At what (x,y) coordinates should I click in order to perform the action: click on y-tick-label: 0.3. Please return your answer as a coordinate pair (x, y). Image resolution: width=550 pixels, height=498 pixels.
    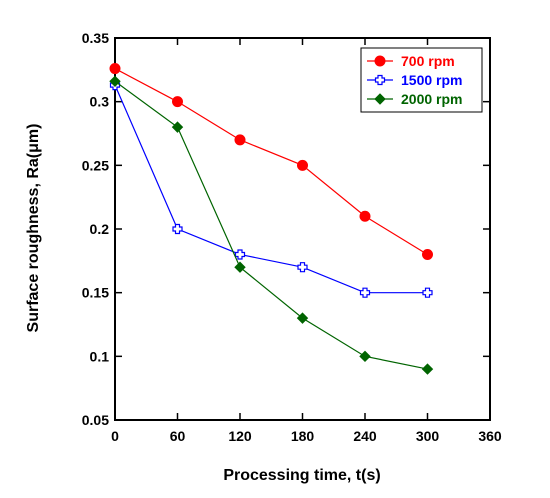
    Looking at the image, I should click on (100, 102).